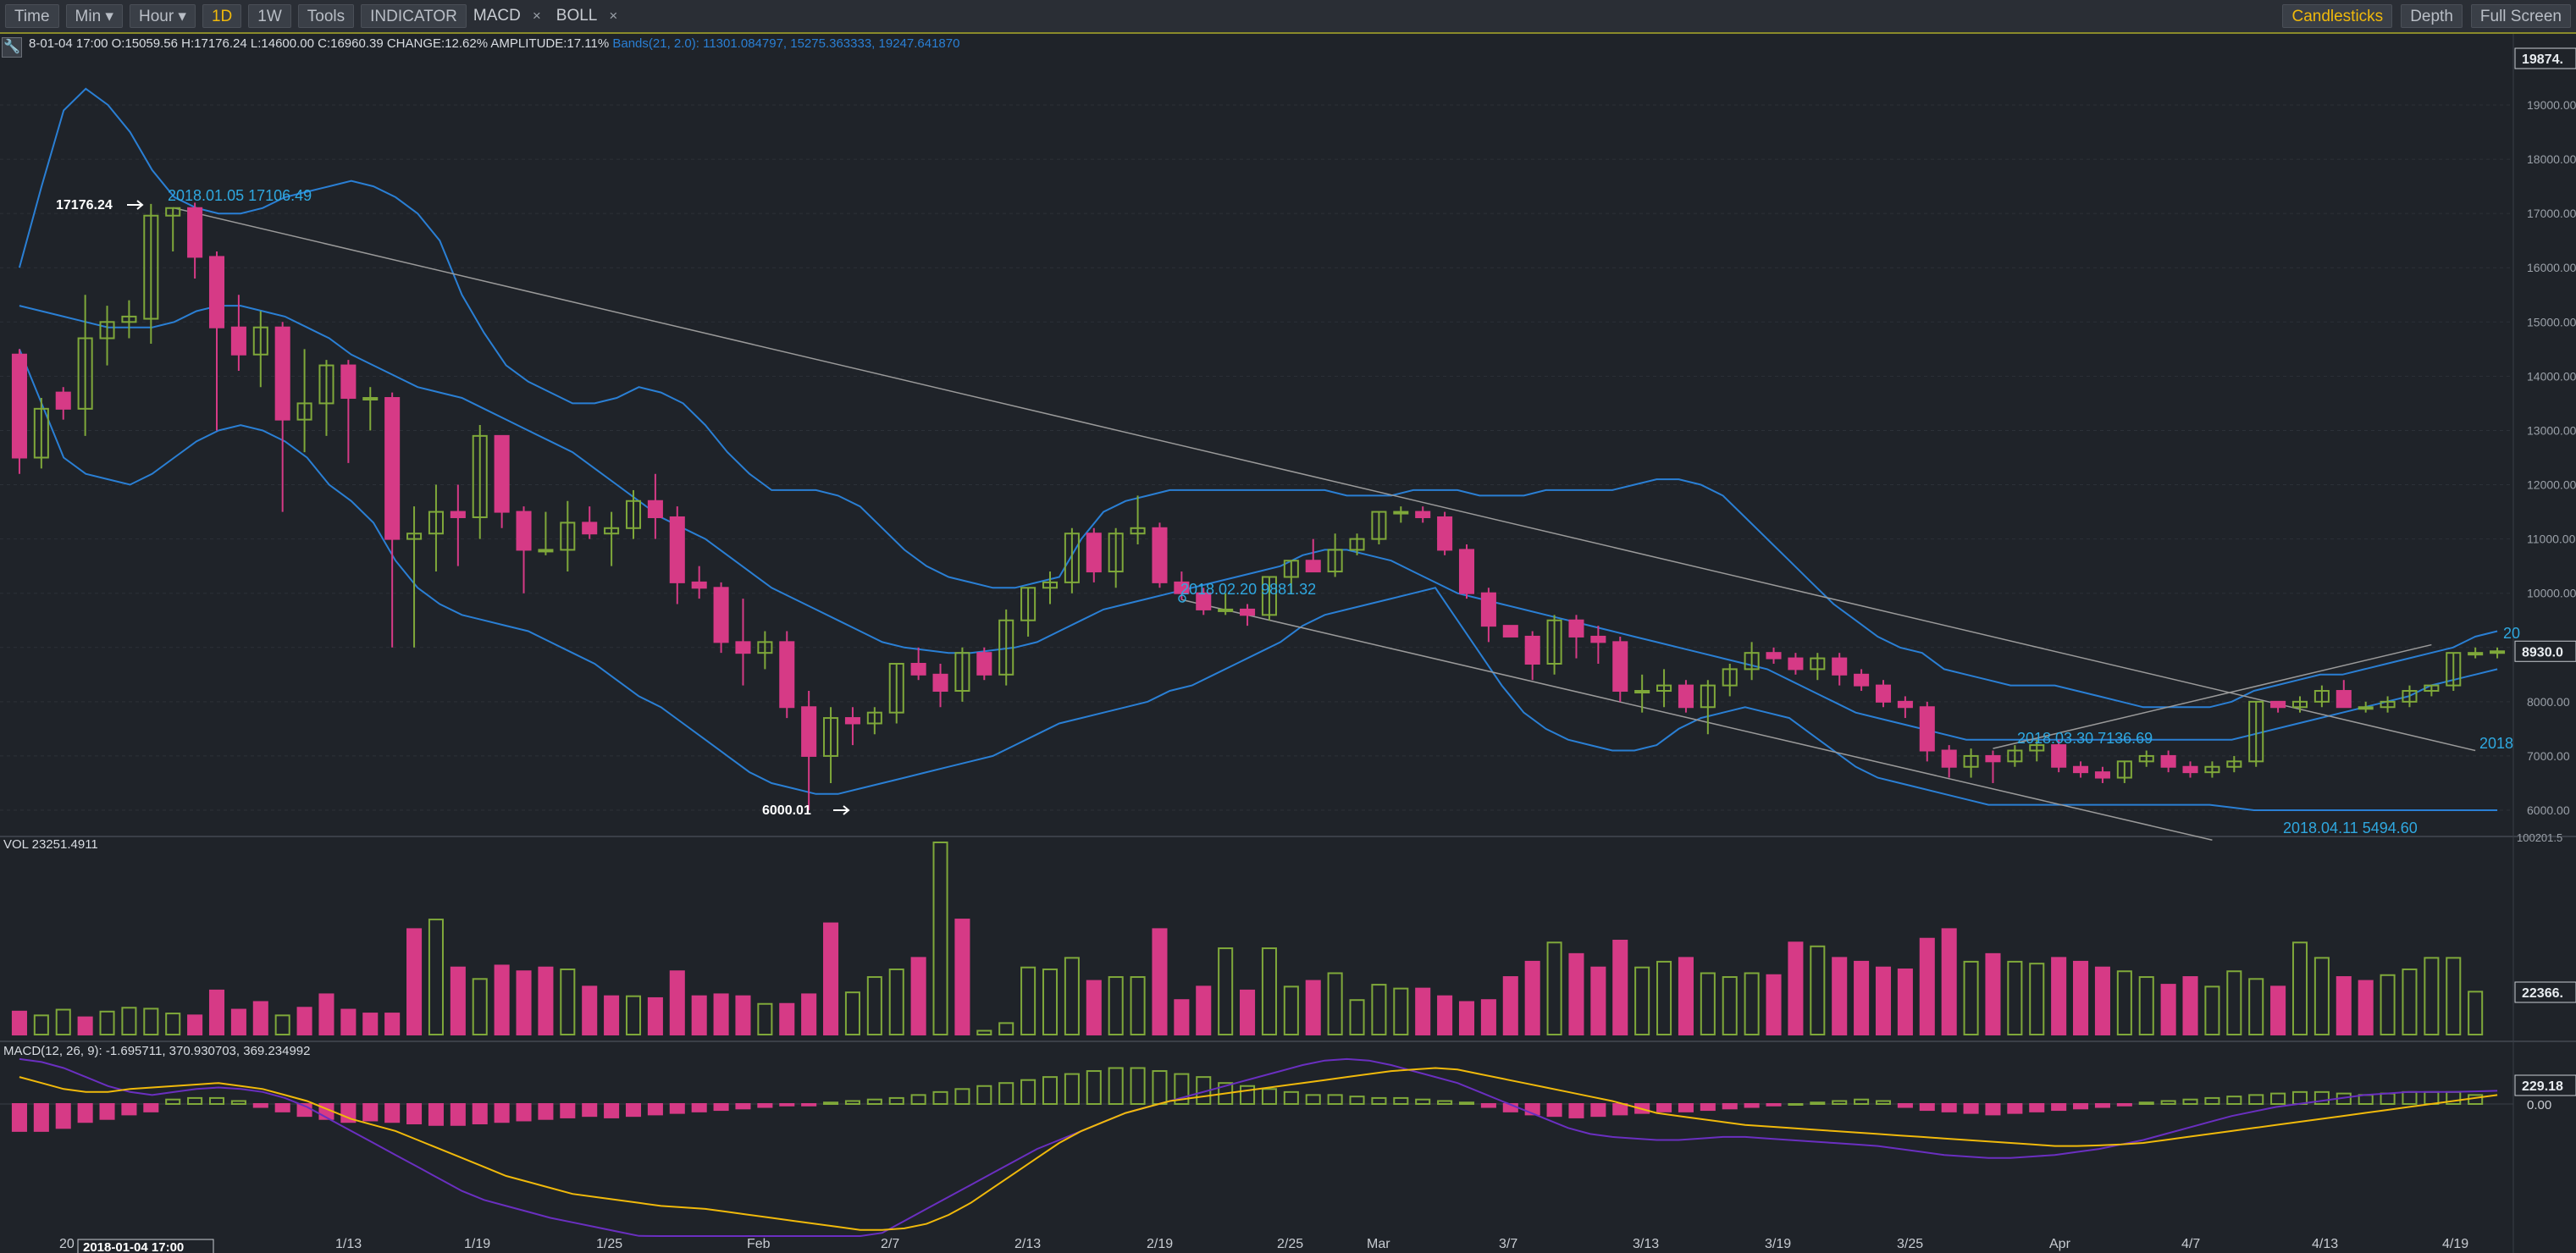  What do you see at coordinates (1646, 1244) in the screenshot?
I see `time-tick-label: 3/13` at bounding box center [1646, 1244].